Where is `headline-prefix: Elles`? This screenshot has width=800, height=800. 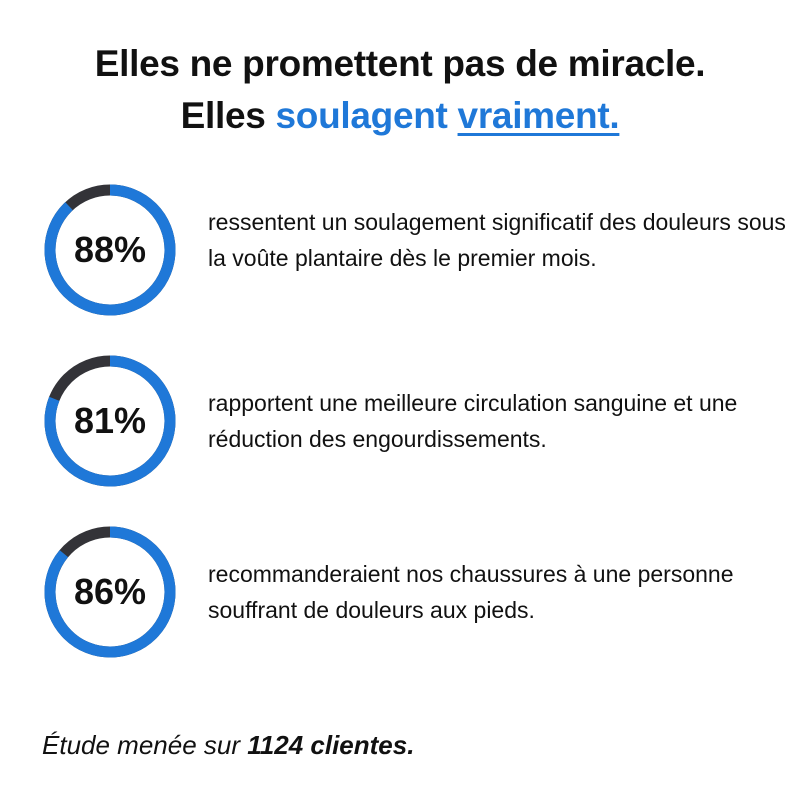
headline-prefix: Elles is located at coordinates (223, 115).